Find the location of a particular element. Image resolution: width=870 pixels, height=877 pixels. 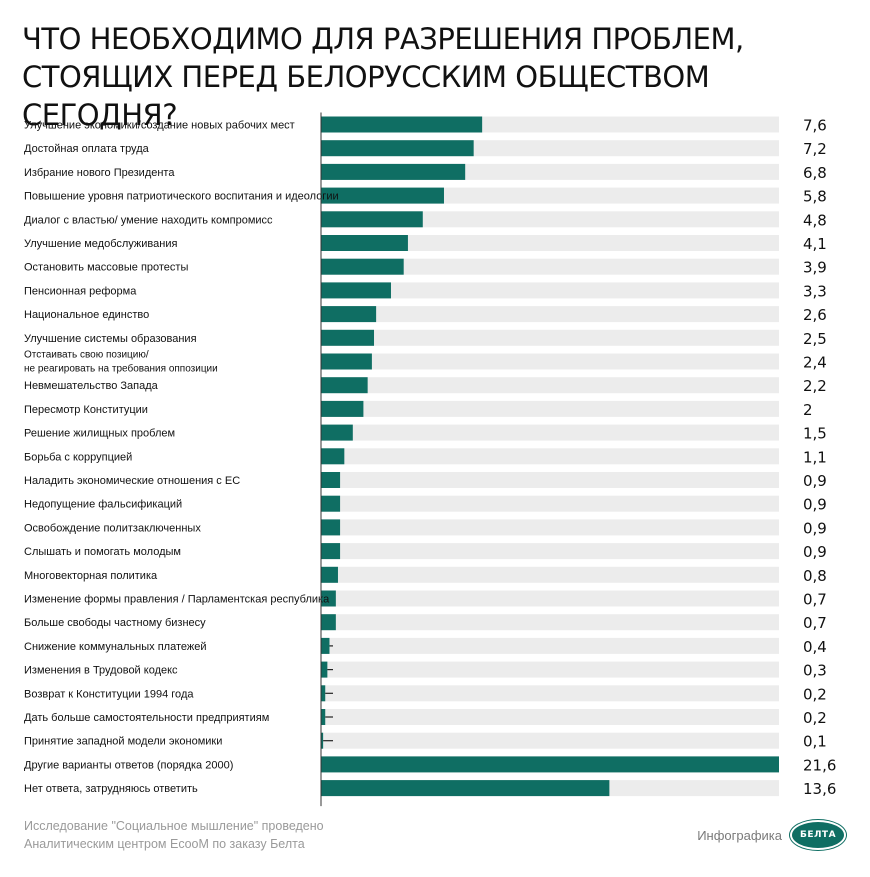

value-label: 4,8 is located at coordinates (815, 220).